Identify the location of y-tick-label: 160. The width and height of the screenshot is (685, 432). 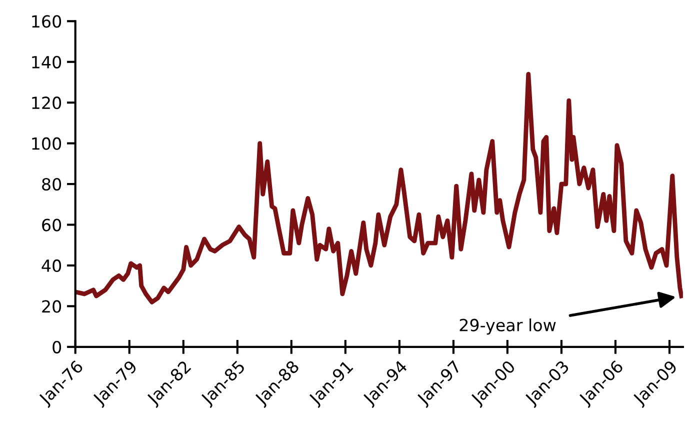
(47, 21).